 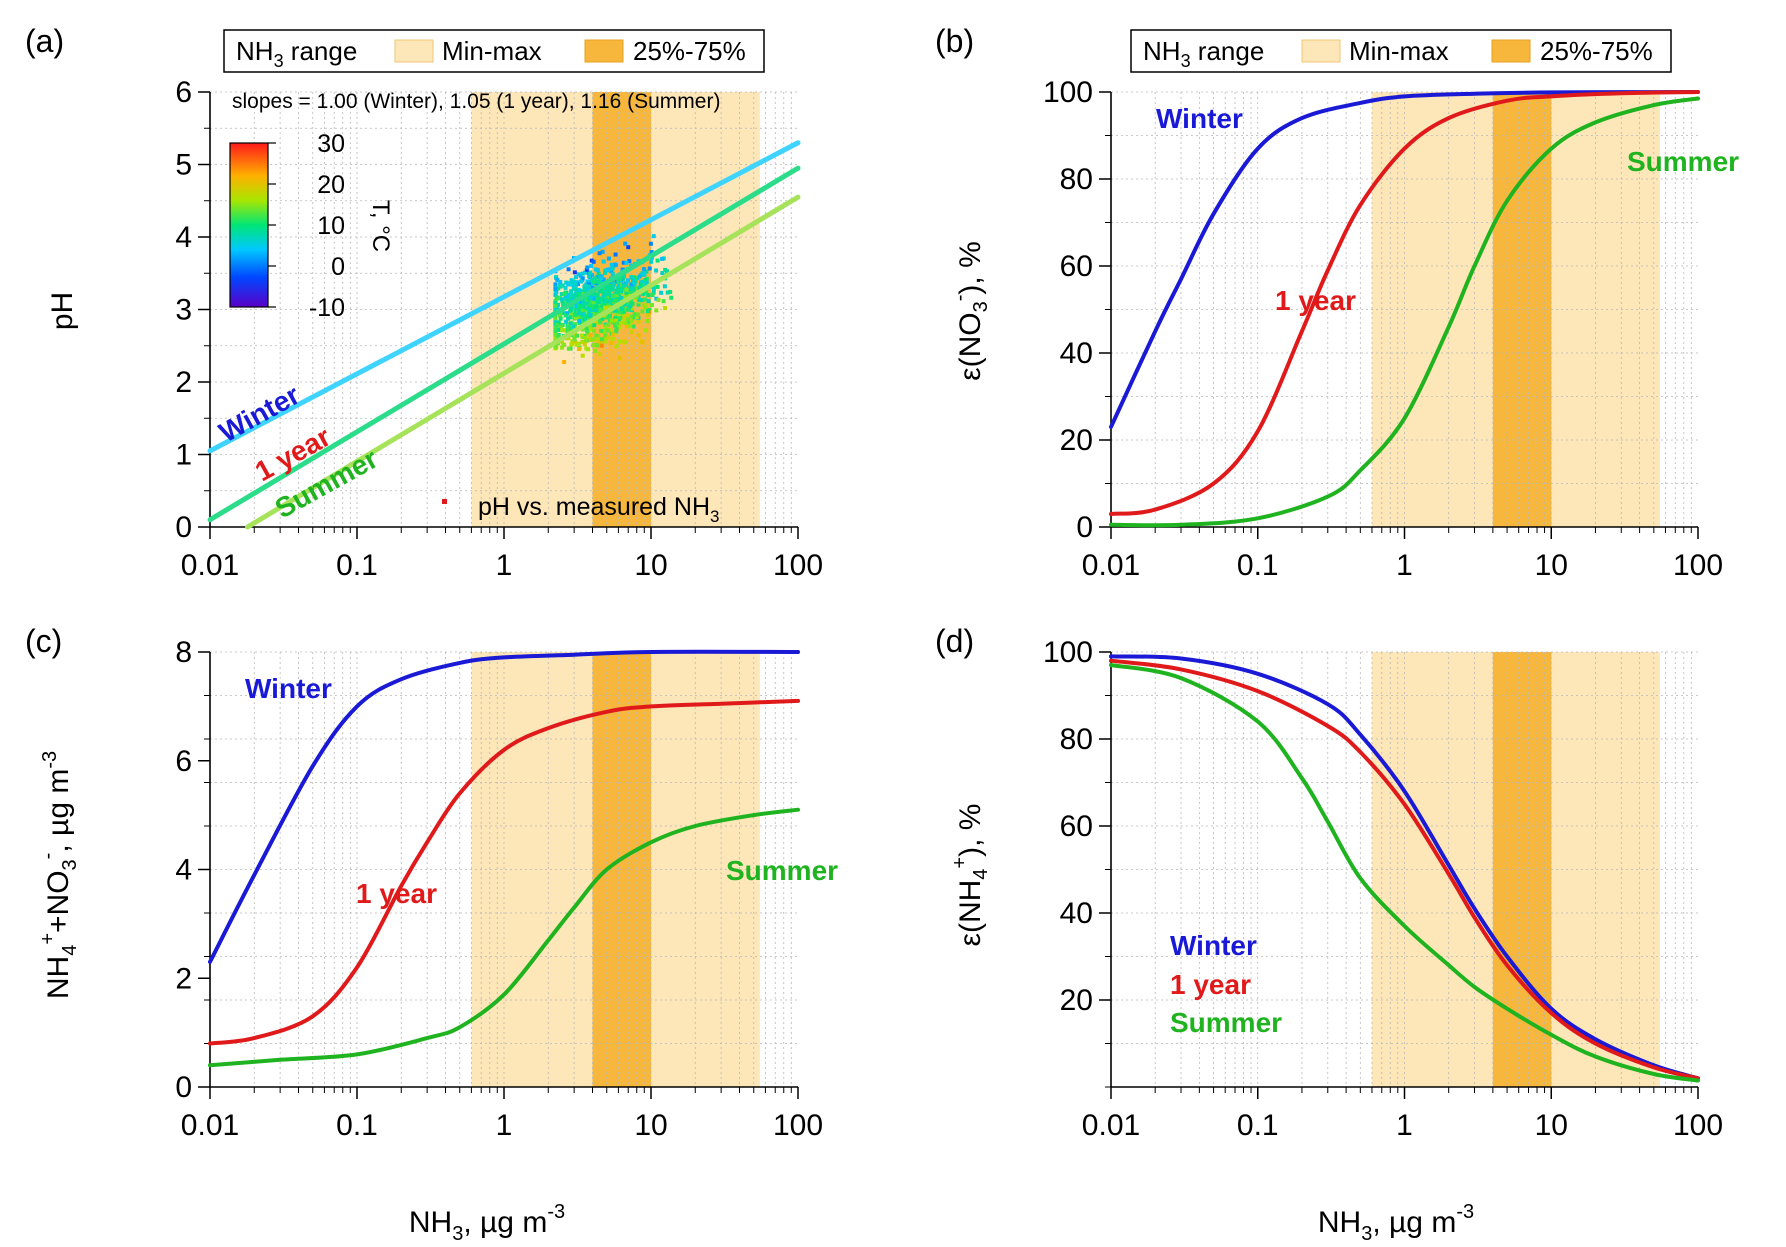 What do you see at coordinates (1315, 300) in the screenshot?
I see `label-1year-b: 1 year` at bounding box center [1315, 300].